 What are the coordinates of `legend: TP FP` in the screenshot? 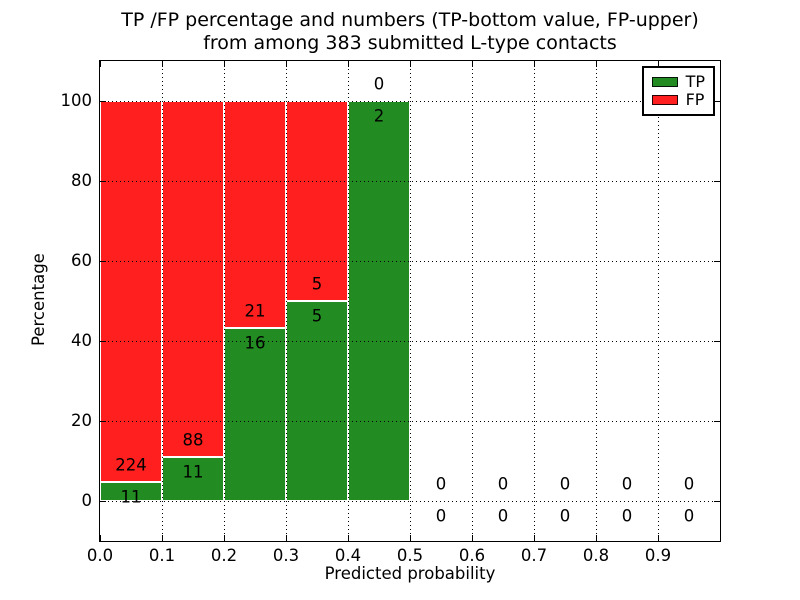 It's located at (678, 91).